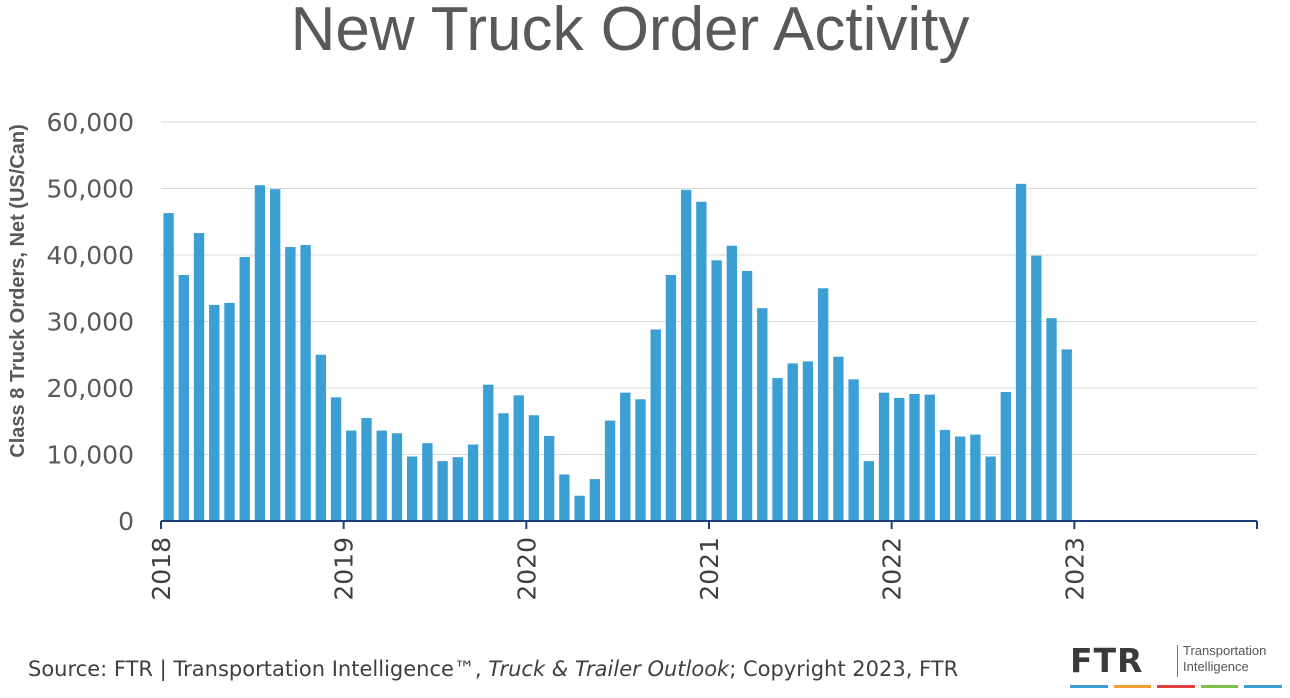  Describe the element at coordinates (844, 669) in the screenshot. I see `footer-suffix: ; Copyright 2023, FTR` at that location.